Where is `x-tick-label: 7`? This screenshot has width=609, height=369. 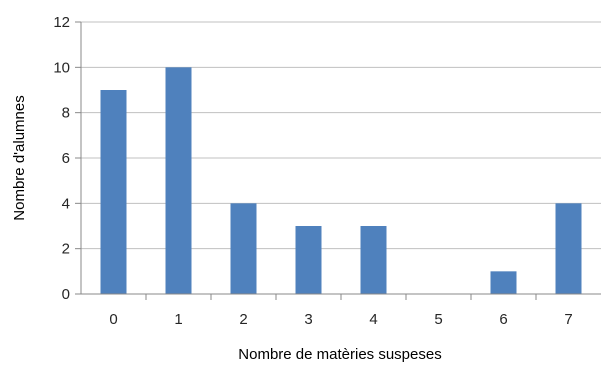
x-tick-label: 7 is located at coordinates (568, 319).